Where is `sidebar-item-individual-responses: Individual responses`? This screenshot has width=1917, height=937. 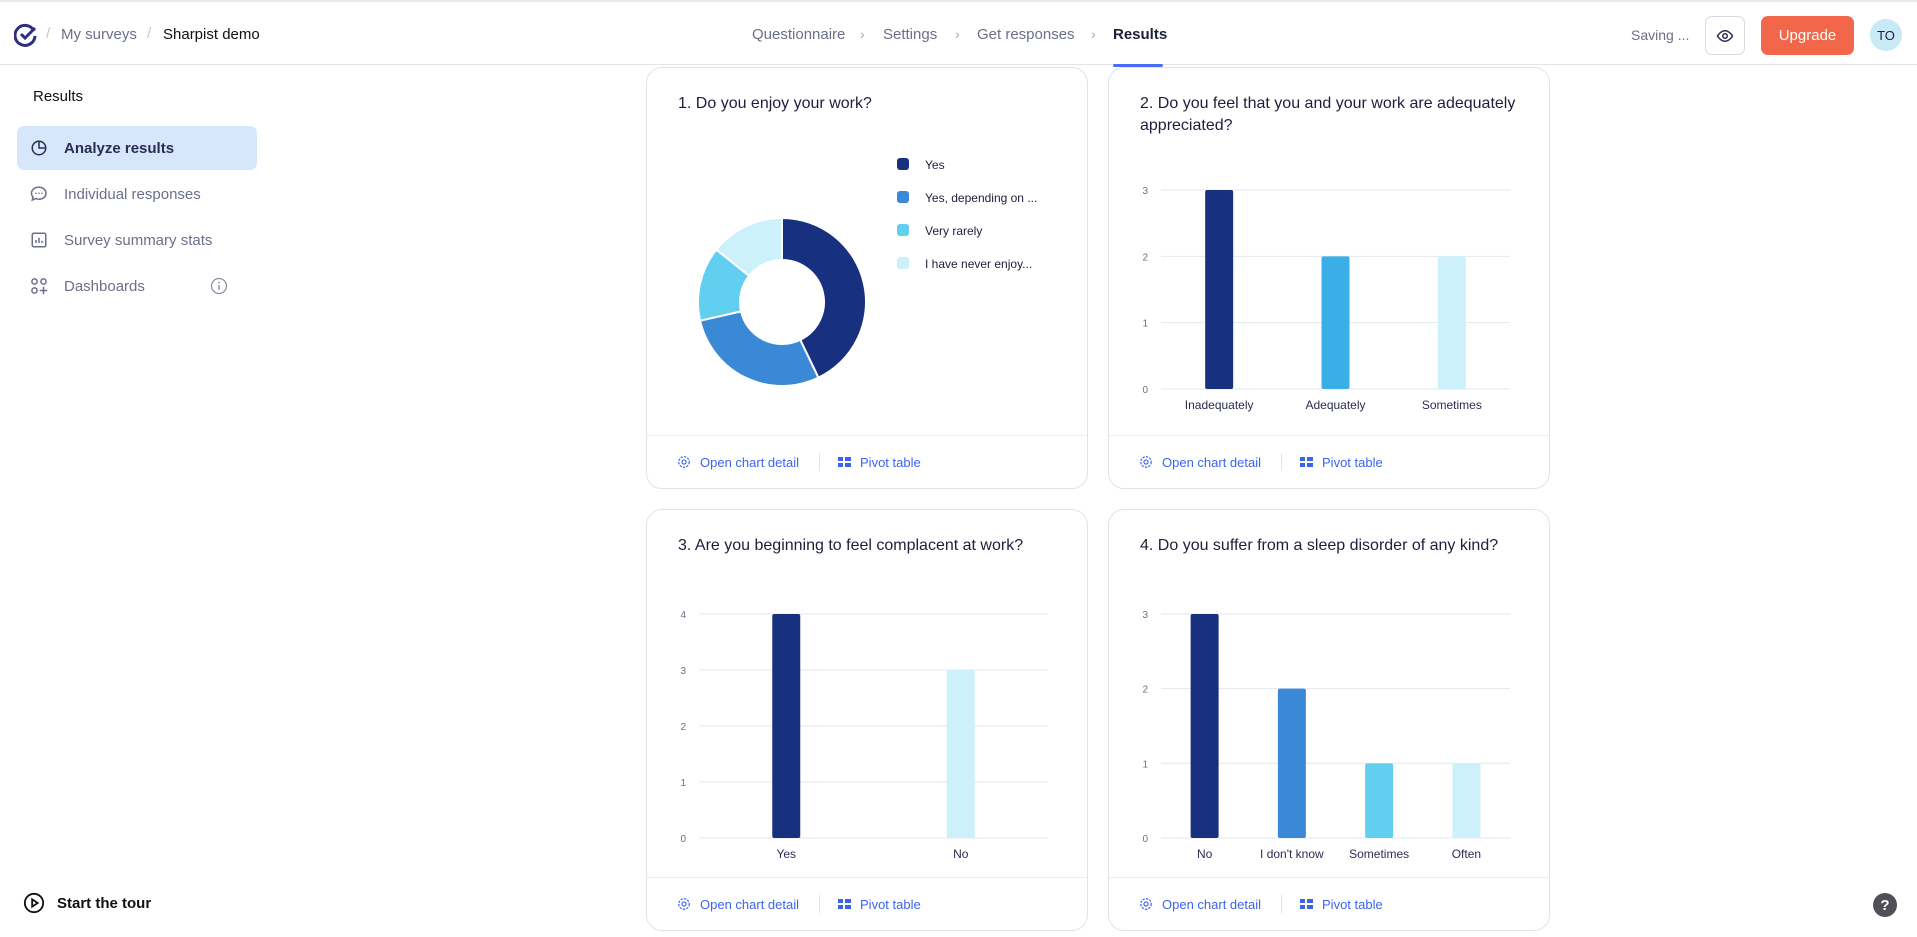
sidebar-item-individual-responses: Individual responses is located at coordinates (137, 194).